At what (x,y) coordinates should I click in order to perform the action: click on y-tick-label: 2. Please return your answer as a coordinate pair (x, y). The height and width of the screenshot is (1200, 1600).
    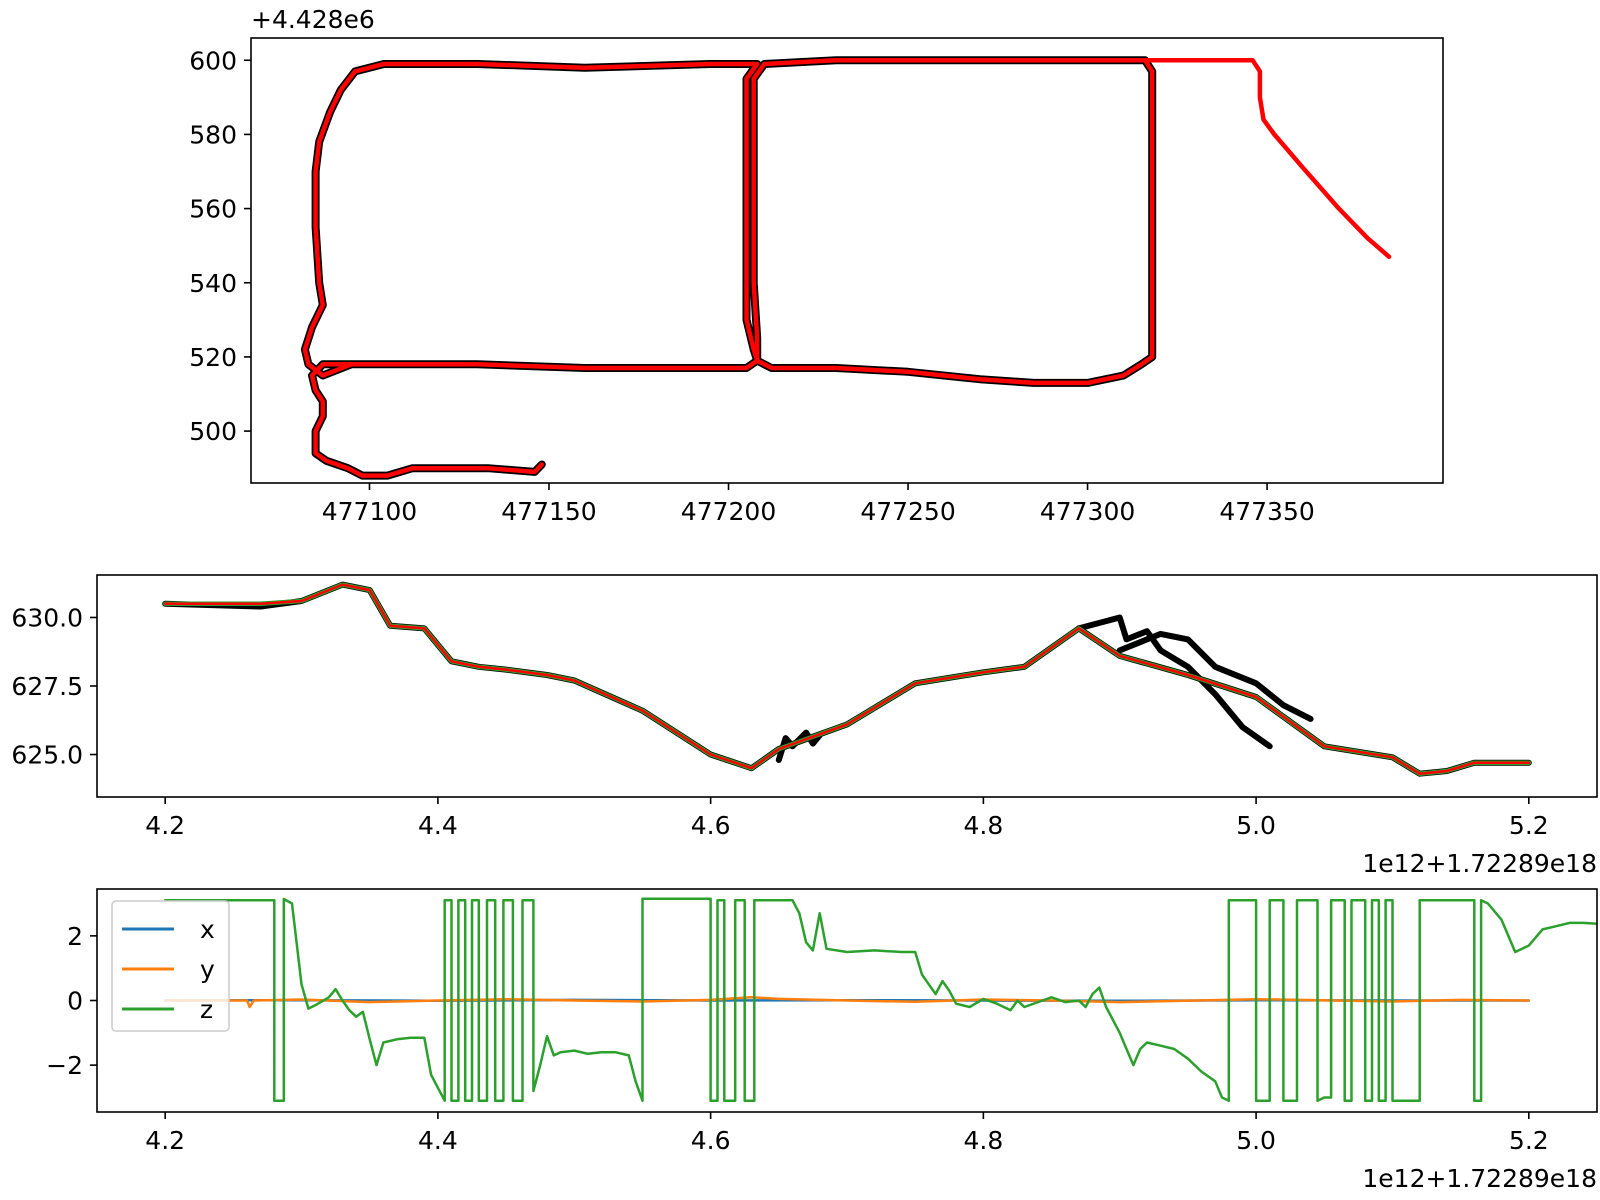
    Looking at the image, I should click on (75, 936).